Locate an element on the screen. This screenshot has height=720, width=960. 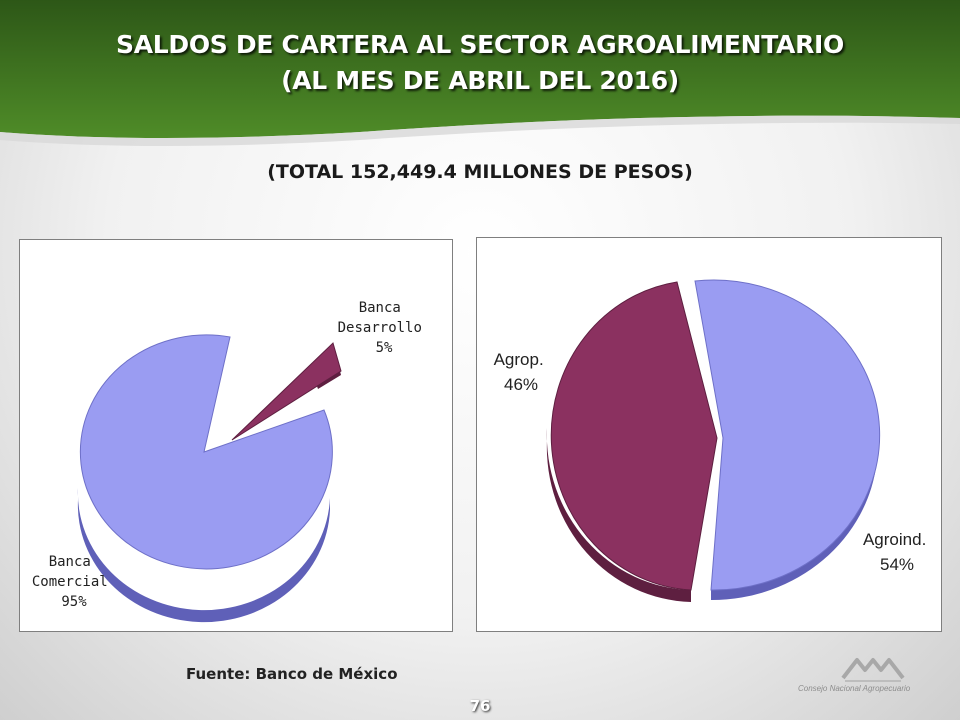
cna-logo is located at coordinates (873, 670).